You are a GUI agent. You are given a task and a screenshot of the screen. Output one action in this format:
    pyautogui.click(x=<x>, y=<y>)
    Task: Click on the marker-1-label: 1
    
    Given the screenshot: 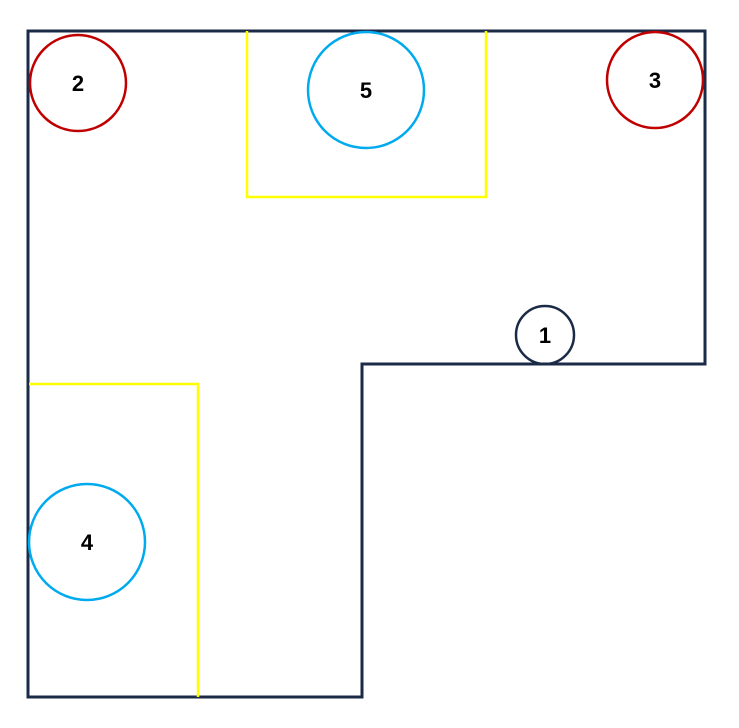 What is the action you would take?
    pyautogui.click(x=545, y=335)
    